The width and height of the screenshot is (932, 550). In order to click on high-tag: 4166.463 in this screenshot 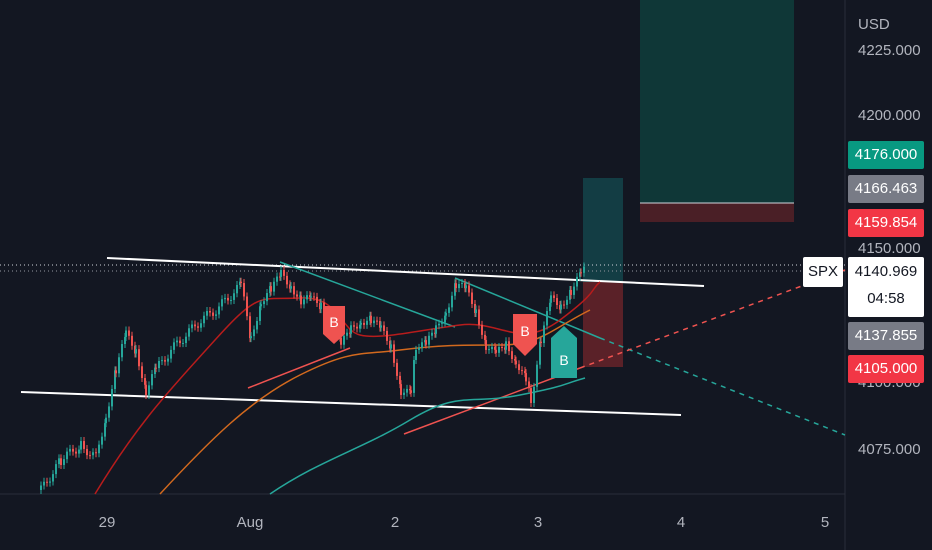, I will do `click(886, 189)`.